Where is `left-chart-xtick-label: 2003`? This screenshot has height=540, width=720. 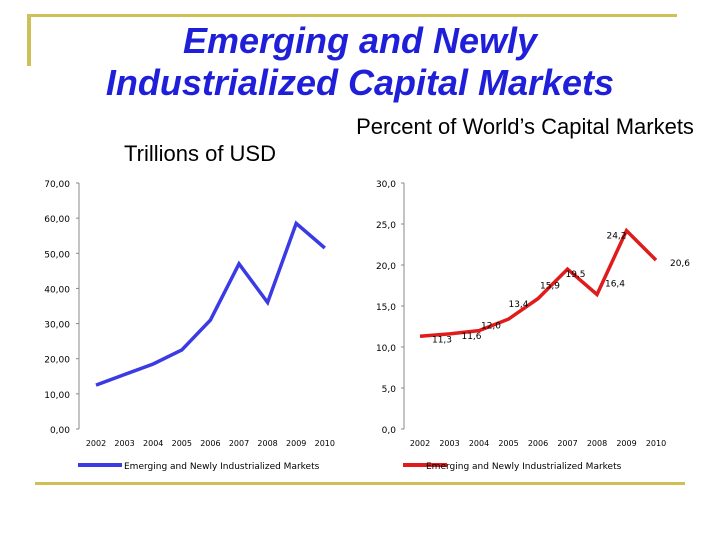
left-chart-xtick-label: 2003 is located at coordinates (124, 443).